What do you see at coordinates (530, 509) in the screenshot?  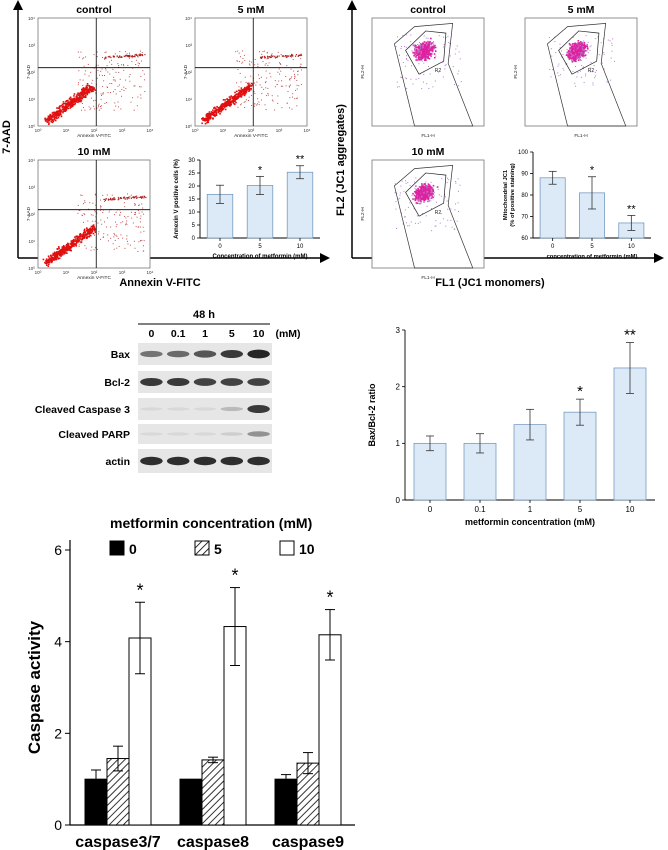 I see `x-tick-label: 1` at bounding box center [530, 509].